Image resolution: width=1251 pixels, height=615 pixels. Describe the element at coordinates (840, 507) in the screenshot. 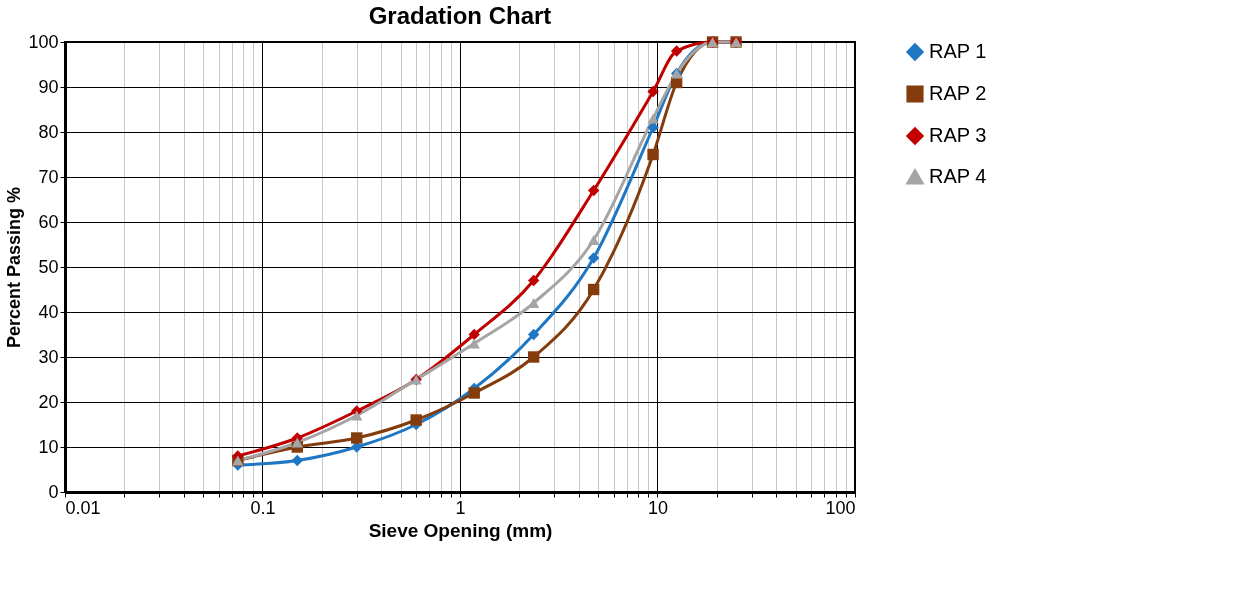

I see `x-tick-label: 100` at that location.